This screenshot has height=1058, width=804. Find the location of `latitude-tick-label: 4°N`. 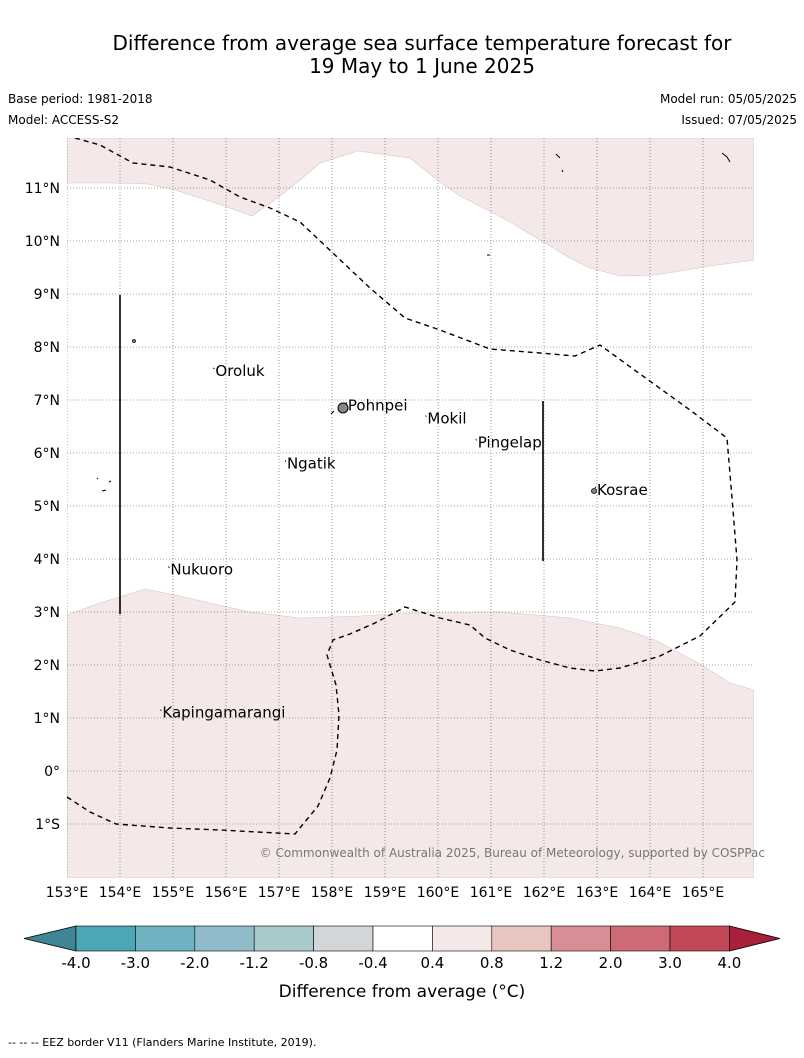

latitude-tick-label: 4°N is located at coordinates (47, 560).